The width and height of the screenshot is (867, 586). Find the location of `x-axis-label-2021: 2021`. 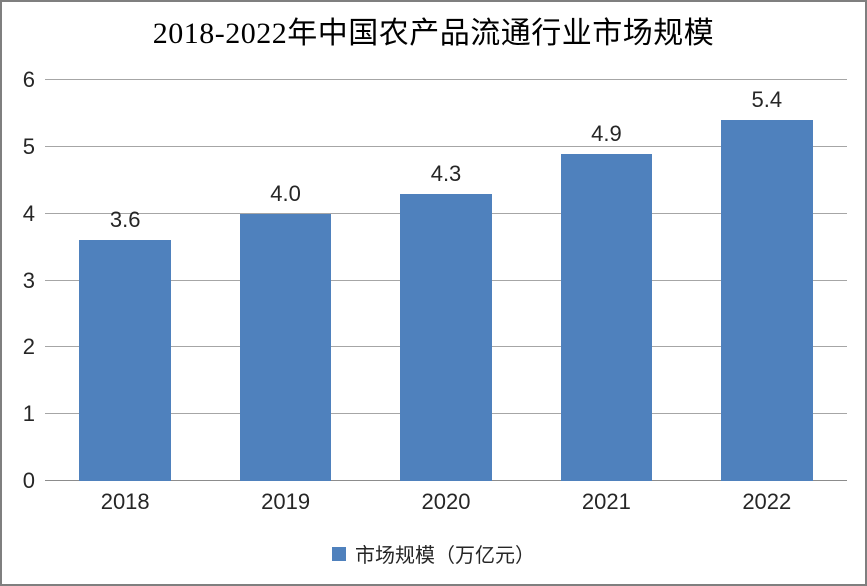

x-axis-label-2021: 2021 is located at coordinates (606, 501).